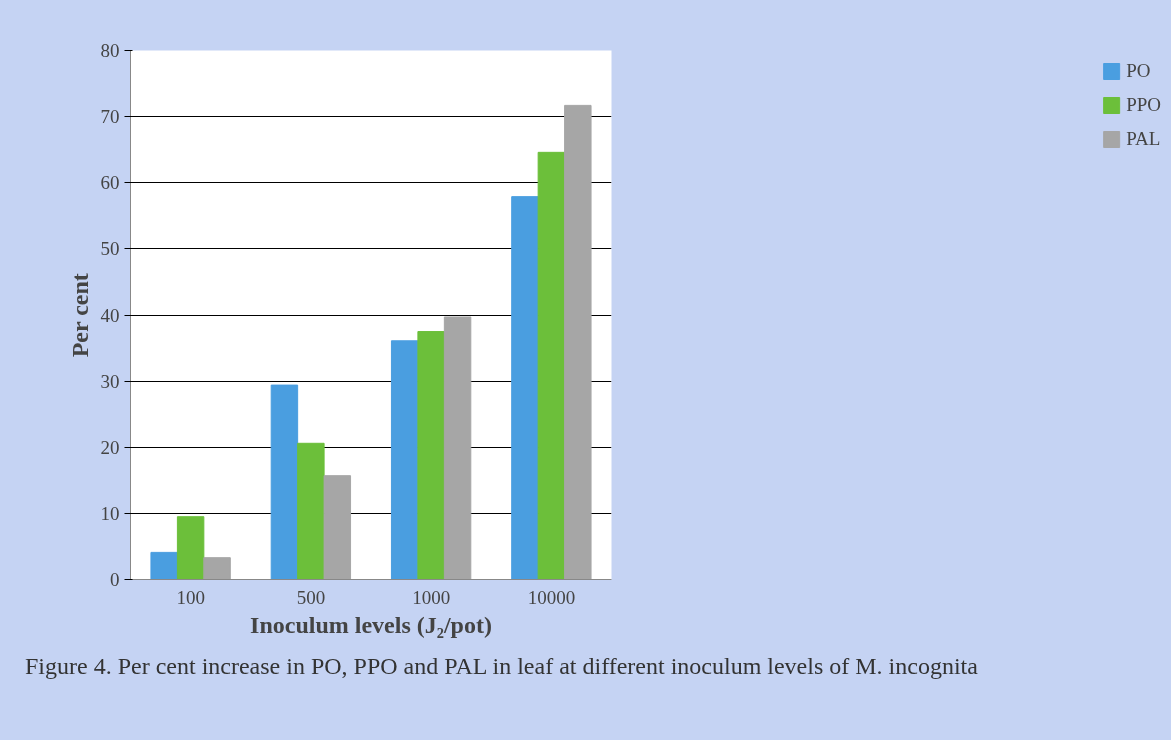 The width and height of the screenshot is (1171, 740). I want to click on y-tick-label: 50, so click(110, 249).